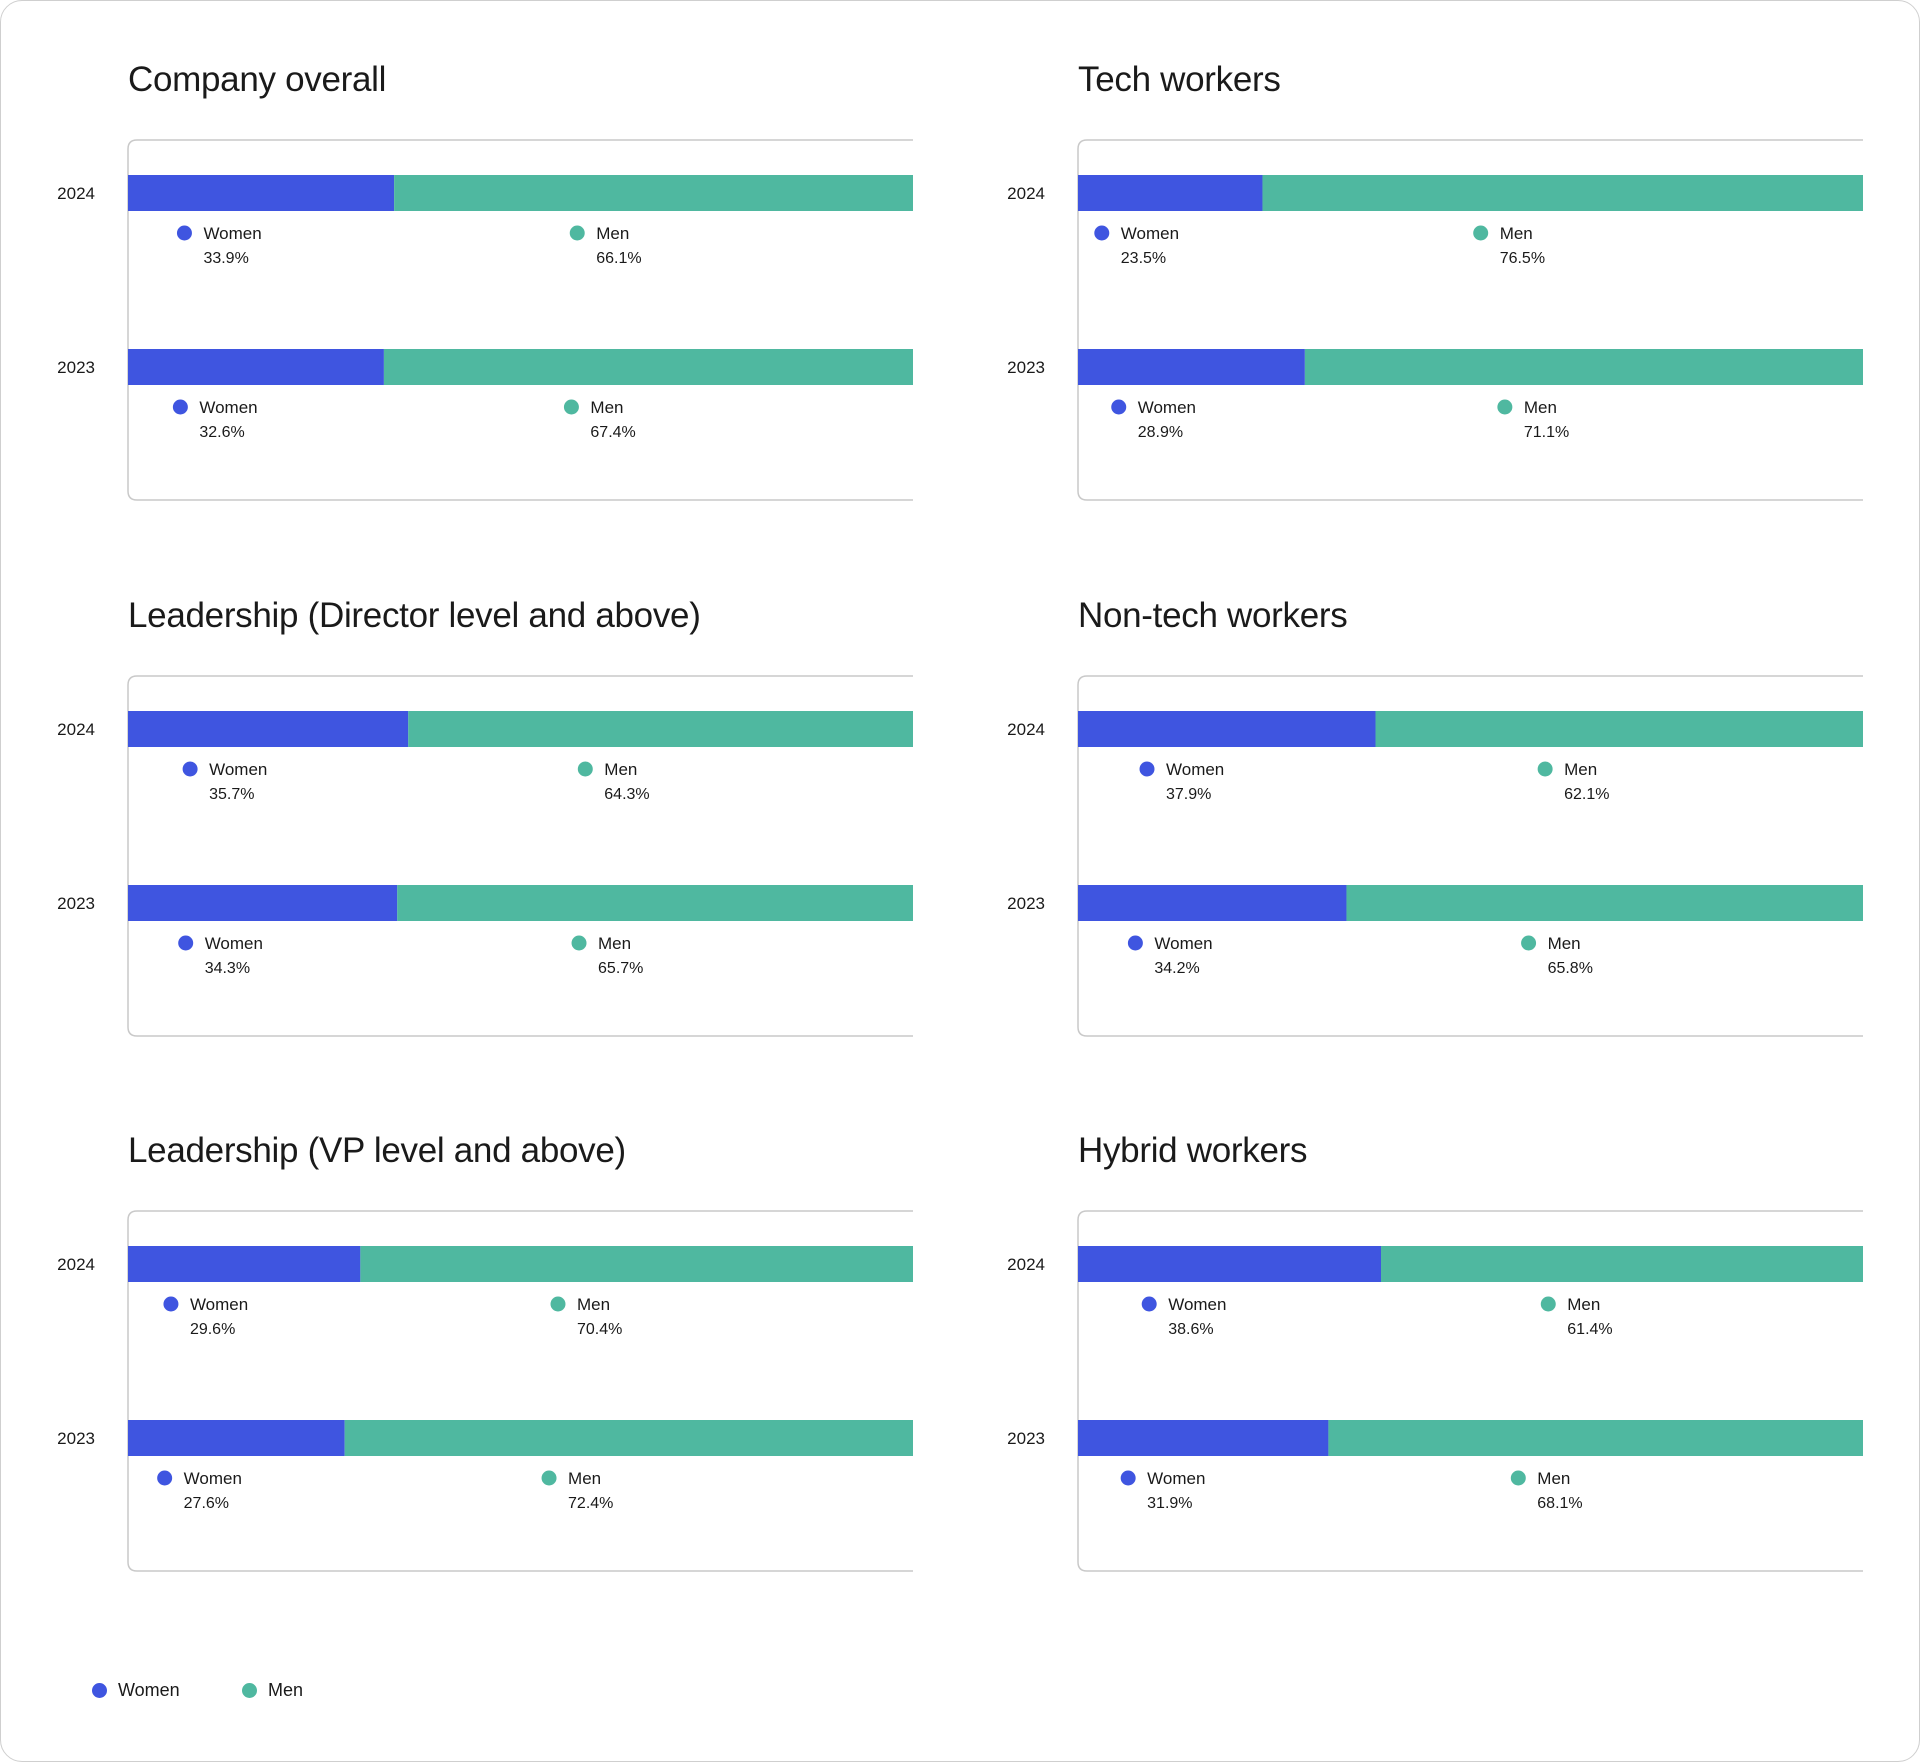 This screenshot has width=1920, height=1762. Describe the element at coordinates (1589, 1329) in the screenshot. I see `data-label-value-men: 61.4%` at that location.